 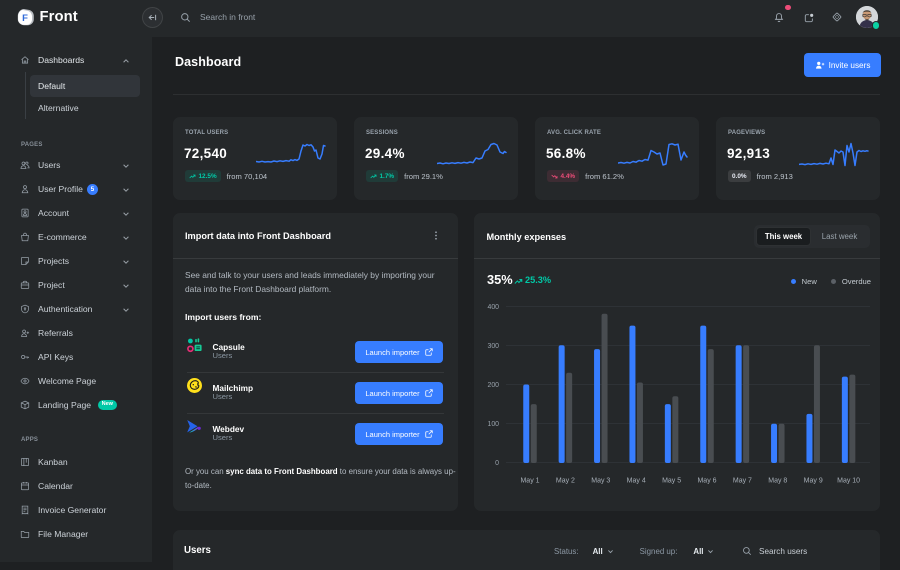 I want to click on svg-text: May 2, so click(x=565, y=481).